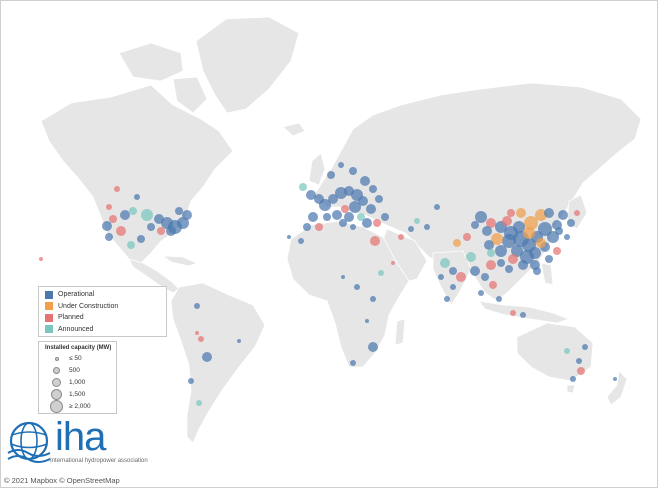 The width and height of the screenshot is (658, 488). What do you see at coordinates (105, 330) in the screenshot?
I see `legend-item-announced: Announced` at bounding box center [105, 330].